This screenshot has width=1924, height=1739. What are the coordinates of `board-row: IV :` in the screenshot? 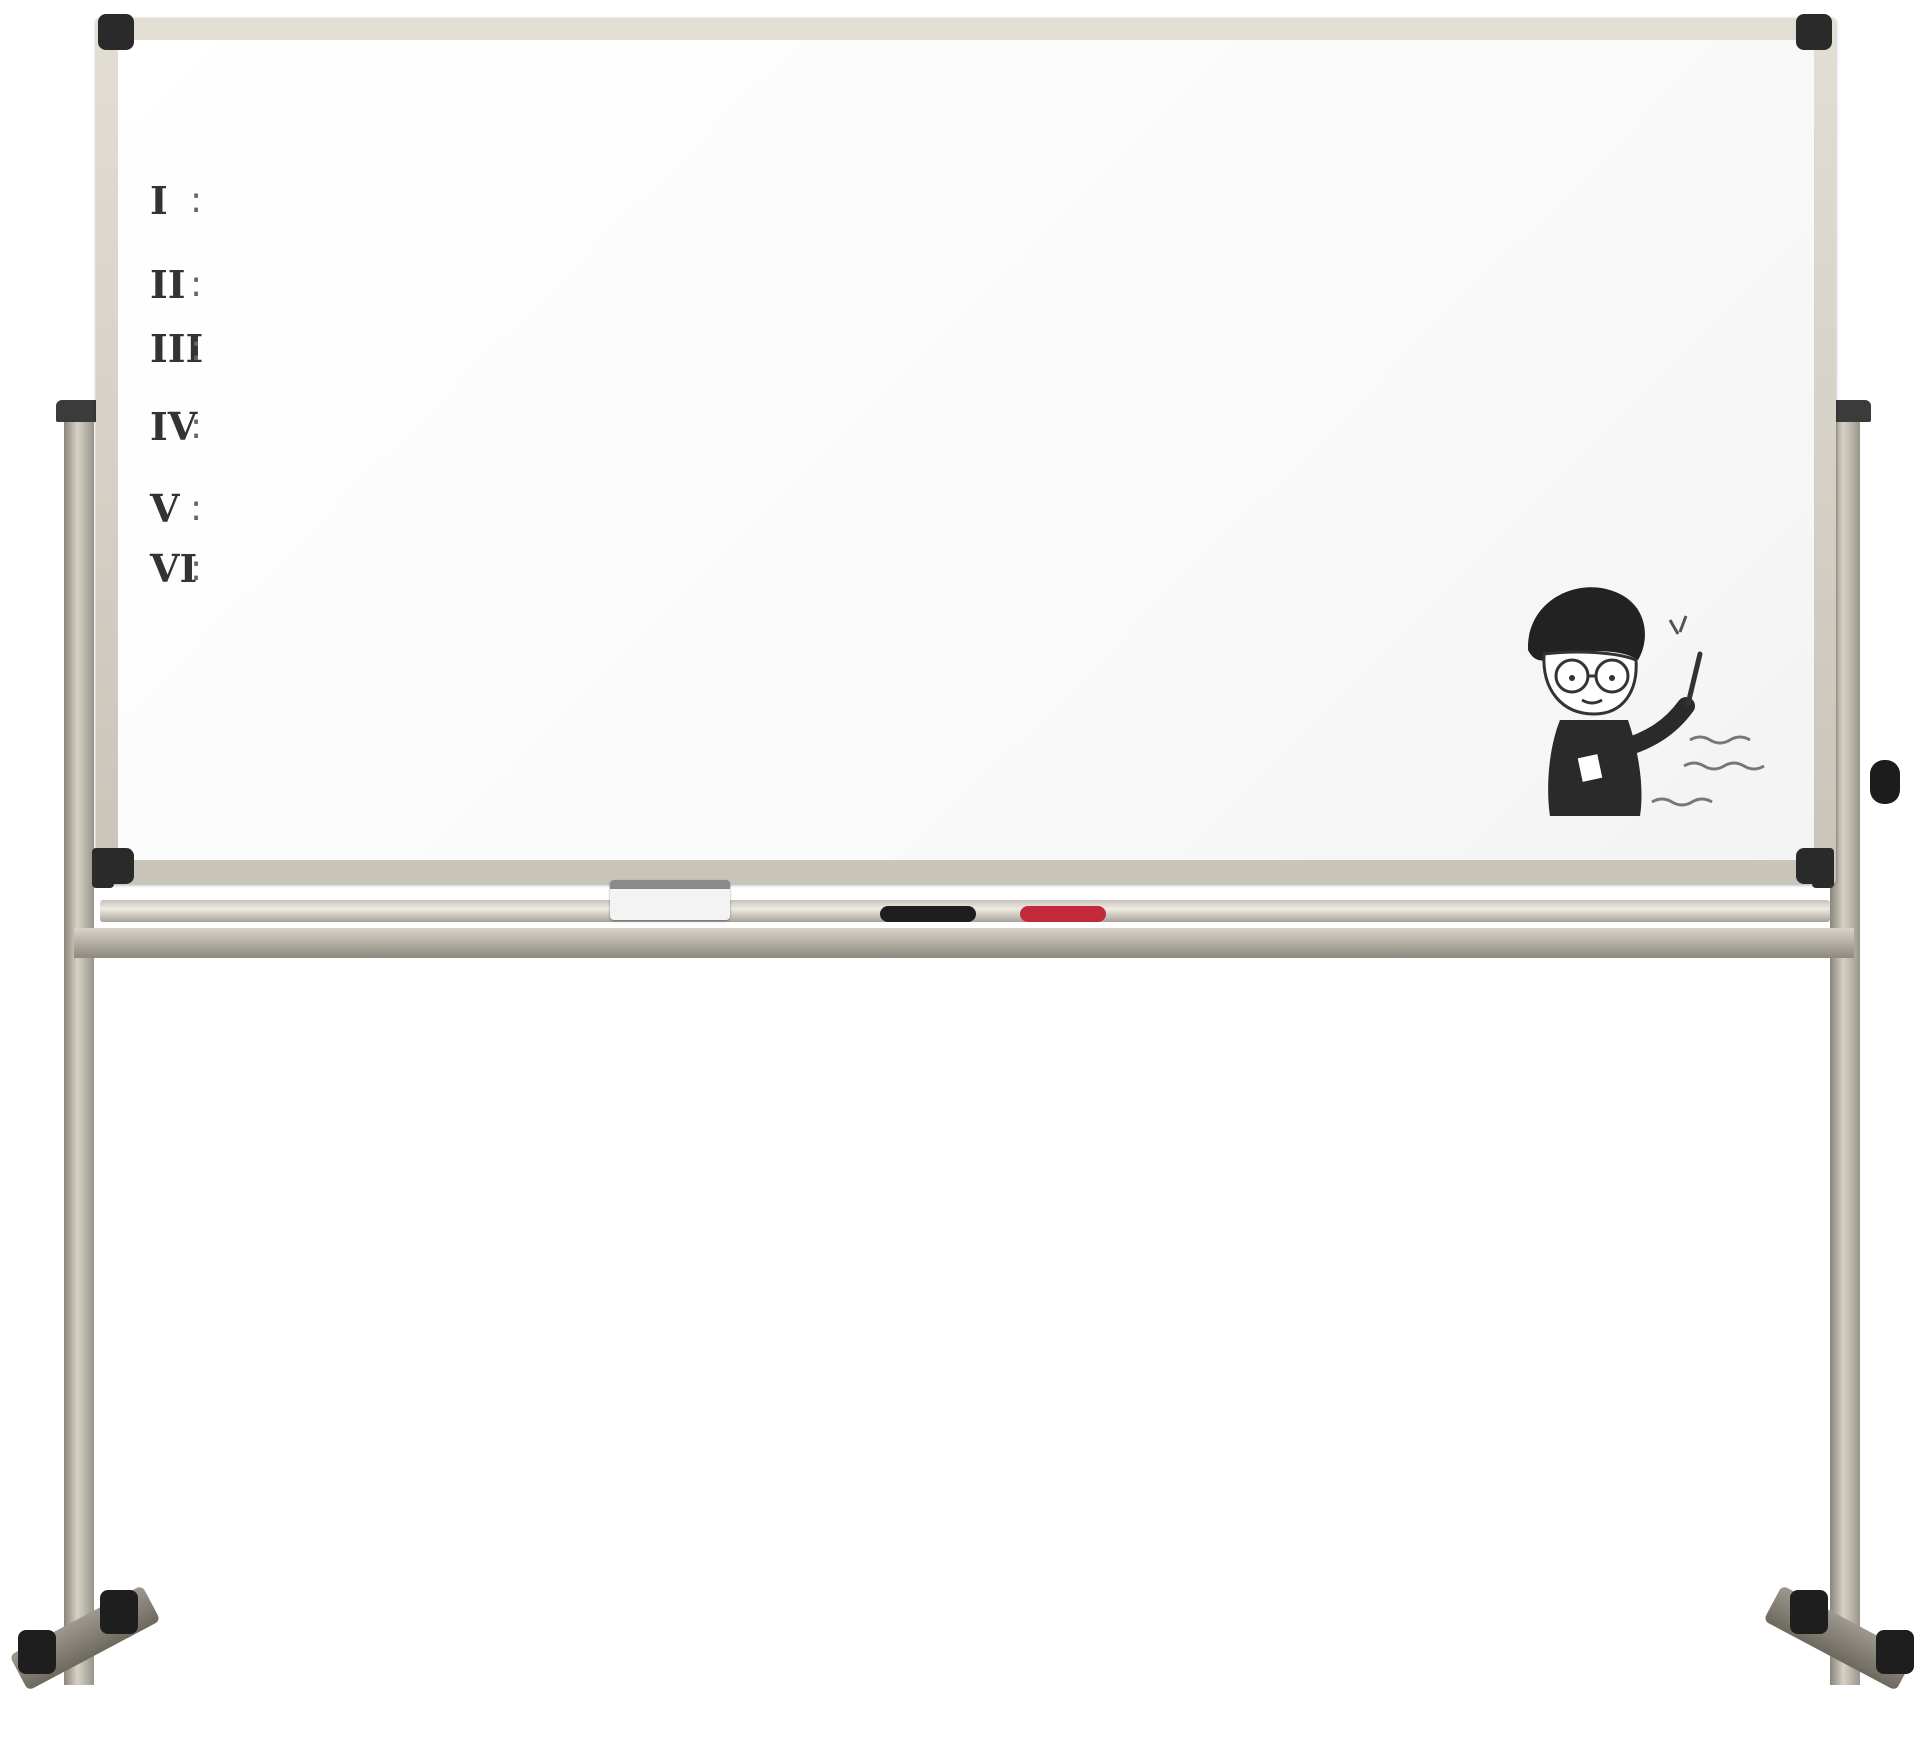 It's located at (191, 426).